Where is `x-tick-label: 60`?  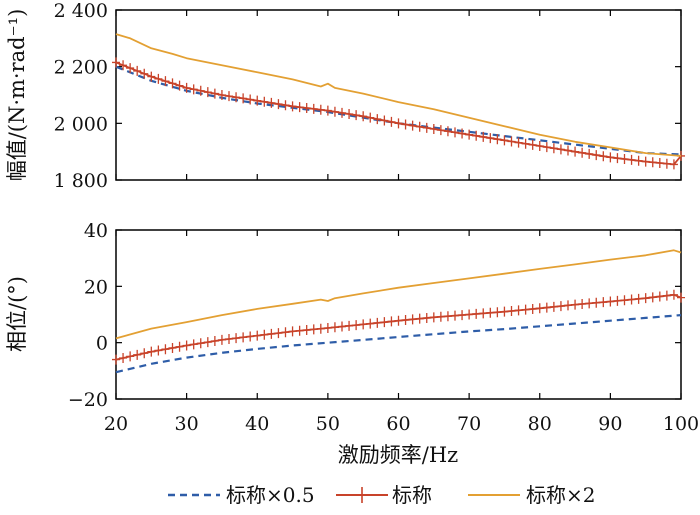 x-tick-label: 60 is located at coordinates (398, 424).